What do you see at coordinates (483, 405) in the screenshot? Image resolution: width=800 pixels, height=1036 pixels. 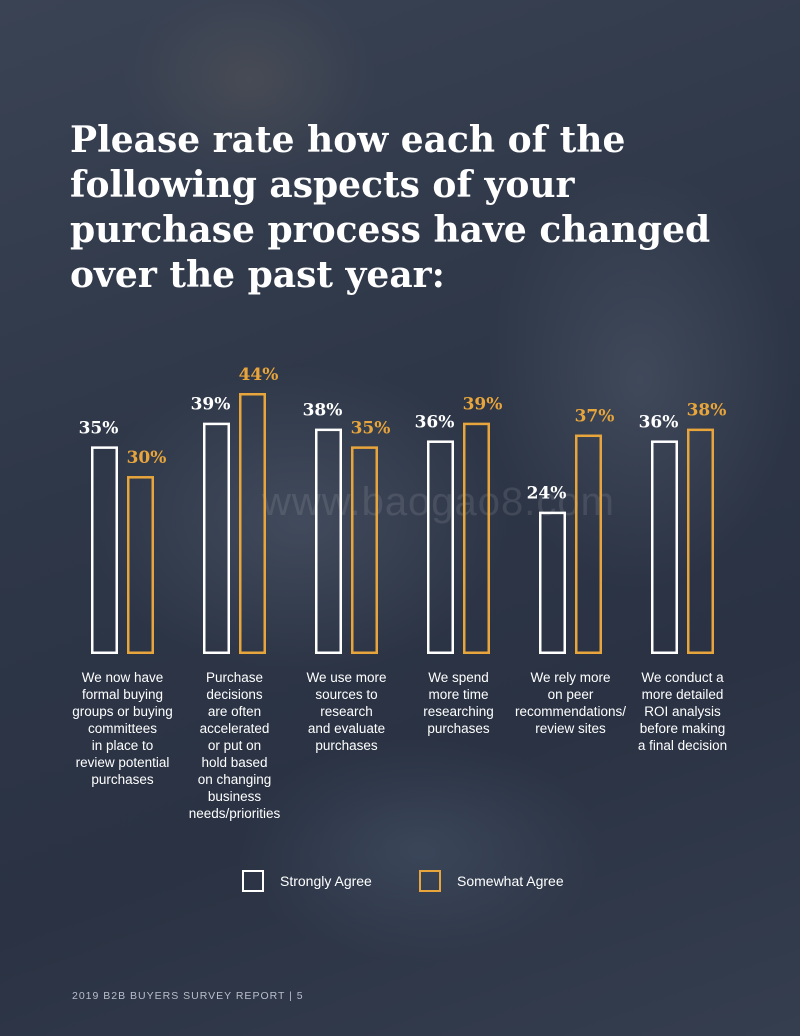 I see `data-label-somewhat-agree-4: 39%` at bounding box center [483, 405].